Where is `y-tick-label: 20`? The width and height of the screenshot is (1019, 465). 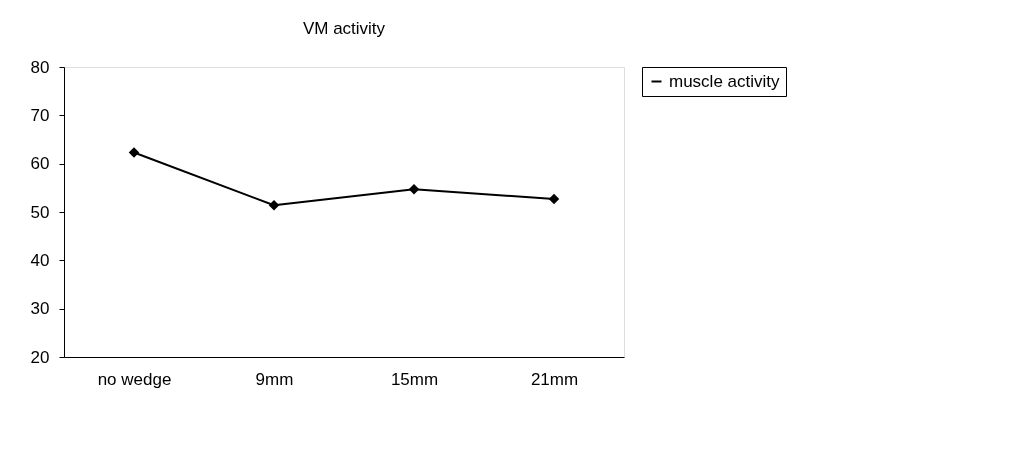
y-tick-label: 20 is located at coordinates (40, 357).